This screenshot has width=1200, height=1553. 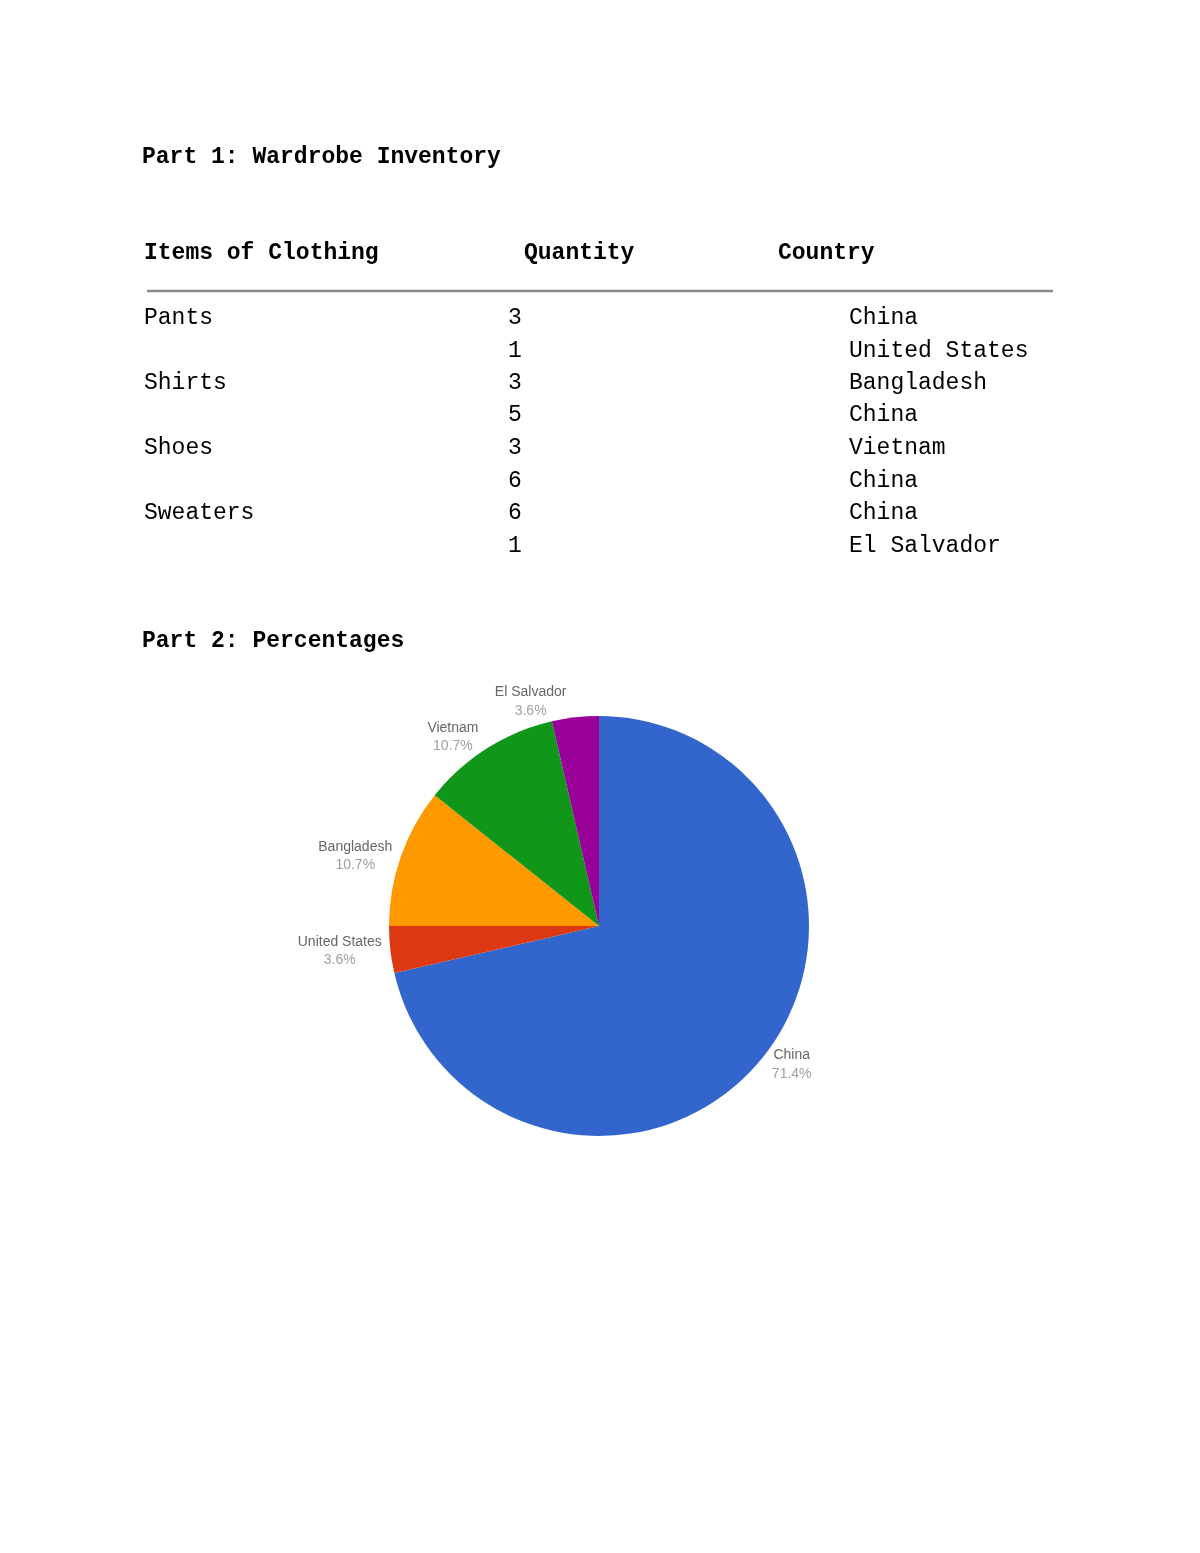 I want to click on text: Country, so click(x=826, y=253).